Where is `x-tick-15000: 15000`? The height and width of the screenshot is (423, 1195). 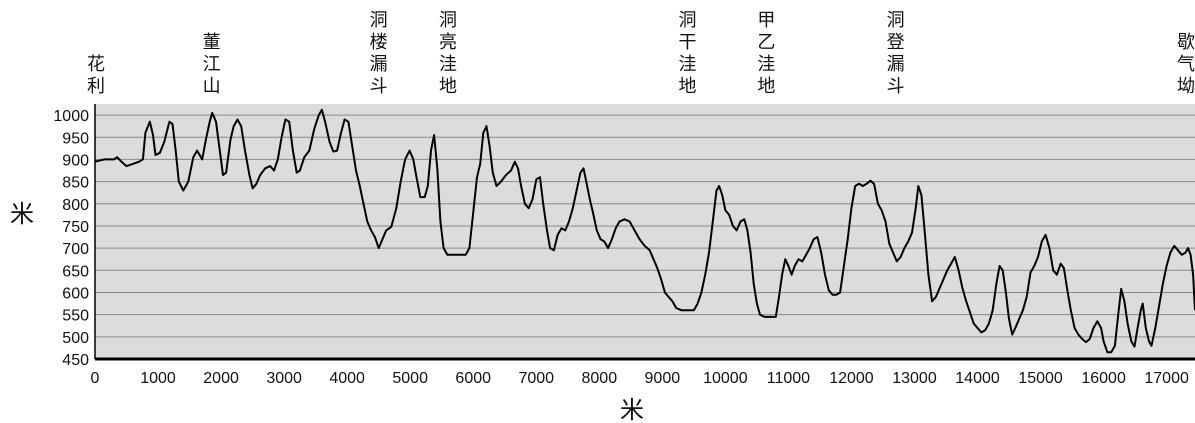
x-tick-15000: 15000 is located at coordinates (1040, 378).